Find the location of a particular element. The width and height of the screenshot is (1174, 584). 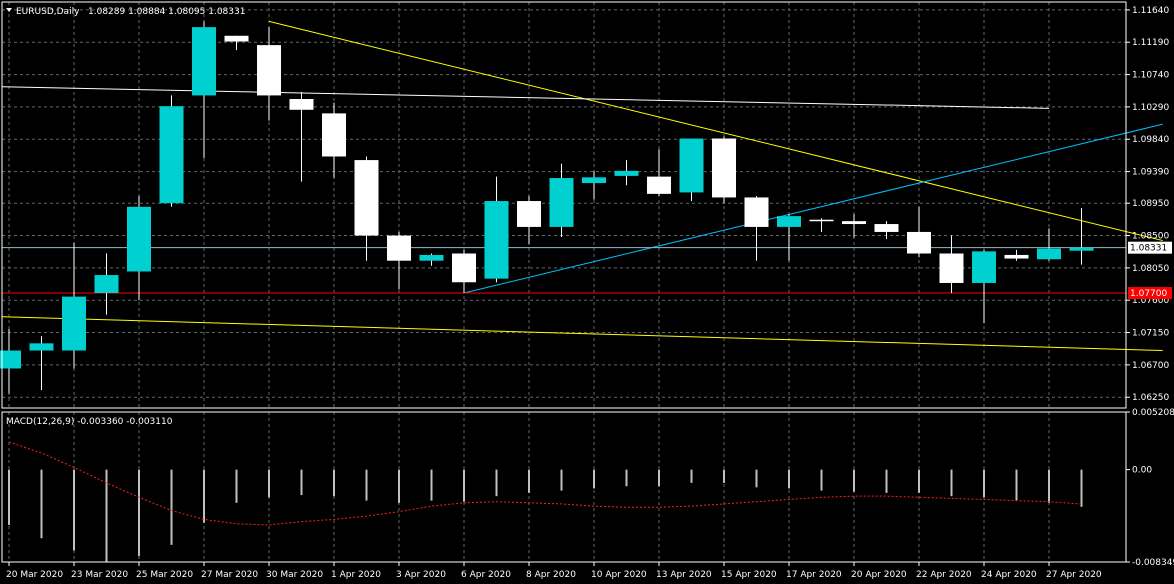

level-line-label: 1.07700 is located at coordinates (1148, 294).